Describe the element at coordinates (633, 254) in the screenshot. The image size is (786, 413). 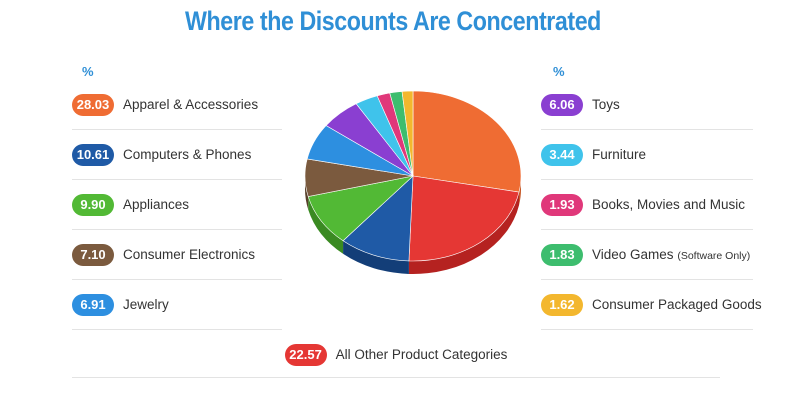
I see `legend-label-text: Video Games` at that location.